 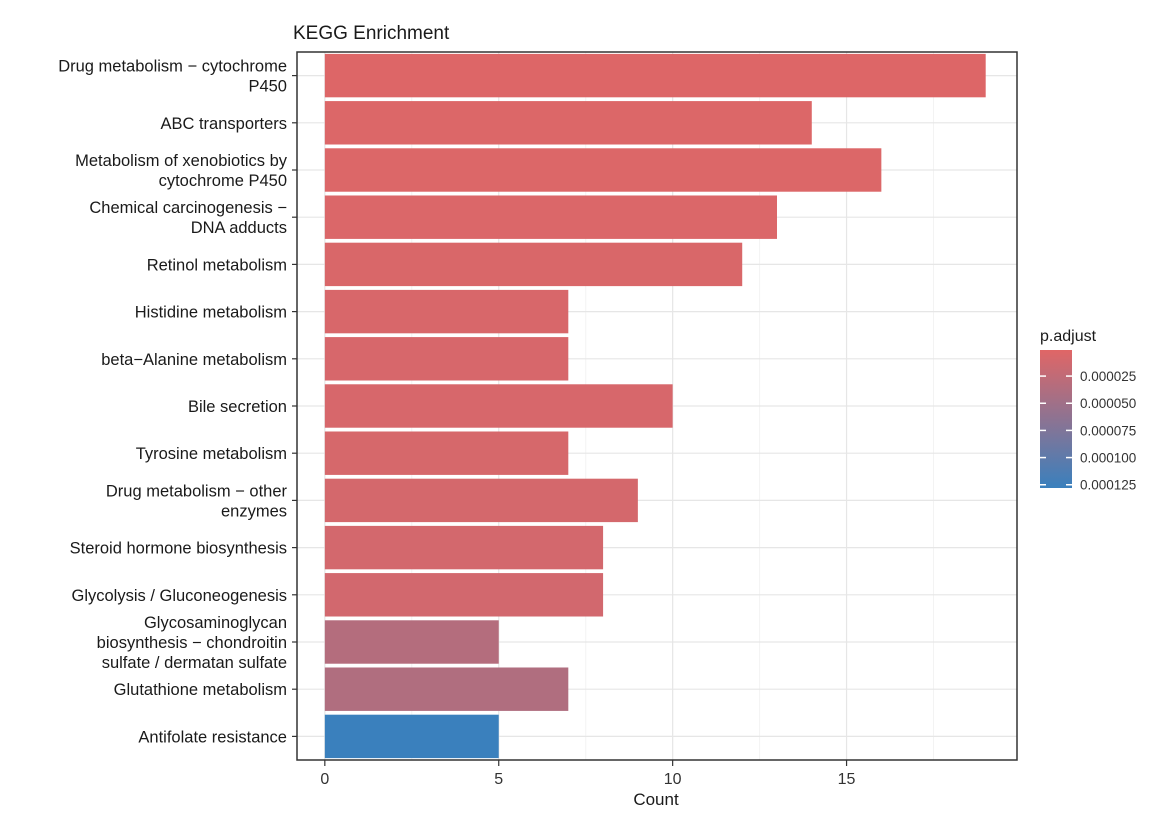 I want to click on y-tick-label-line: Drug metabolism − cytochrome, so click(x=172, y=67).